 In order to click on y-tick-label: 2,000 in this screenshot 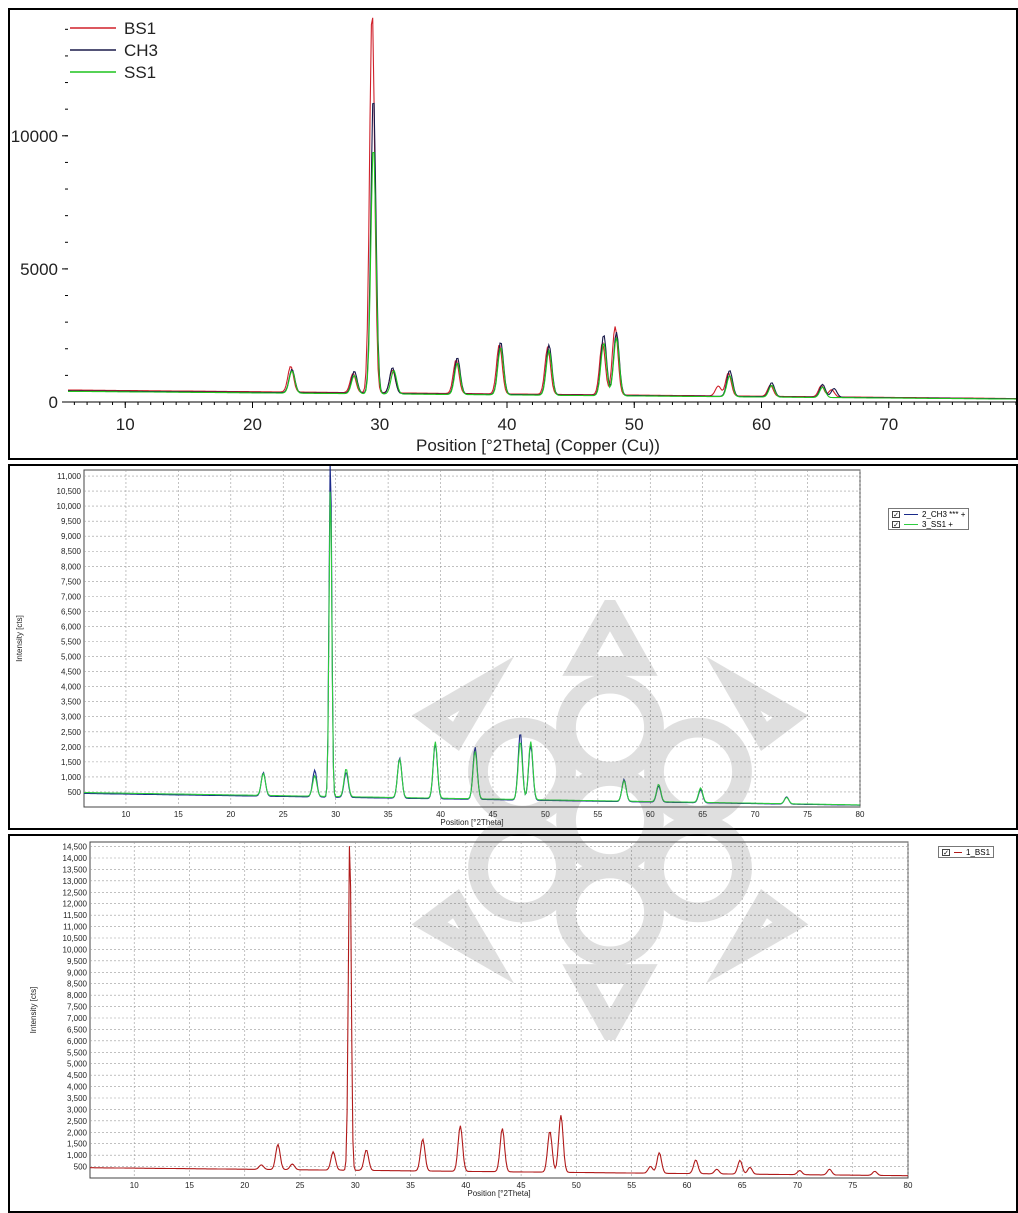, I will do `click(77, 1132)`.